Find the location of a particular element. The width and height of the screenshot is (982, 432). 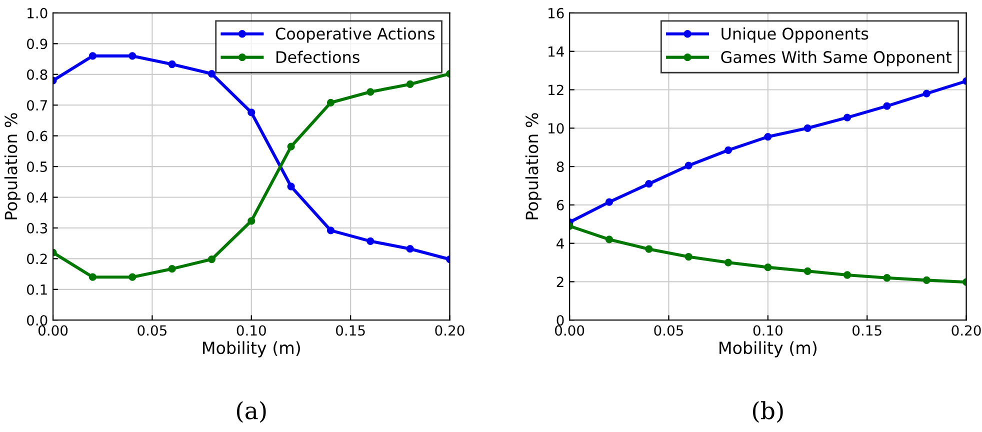

legend-label: Cooperative Actions is located at coordinates (355, 35).